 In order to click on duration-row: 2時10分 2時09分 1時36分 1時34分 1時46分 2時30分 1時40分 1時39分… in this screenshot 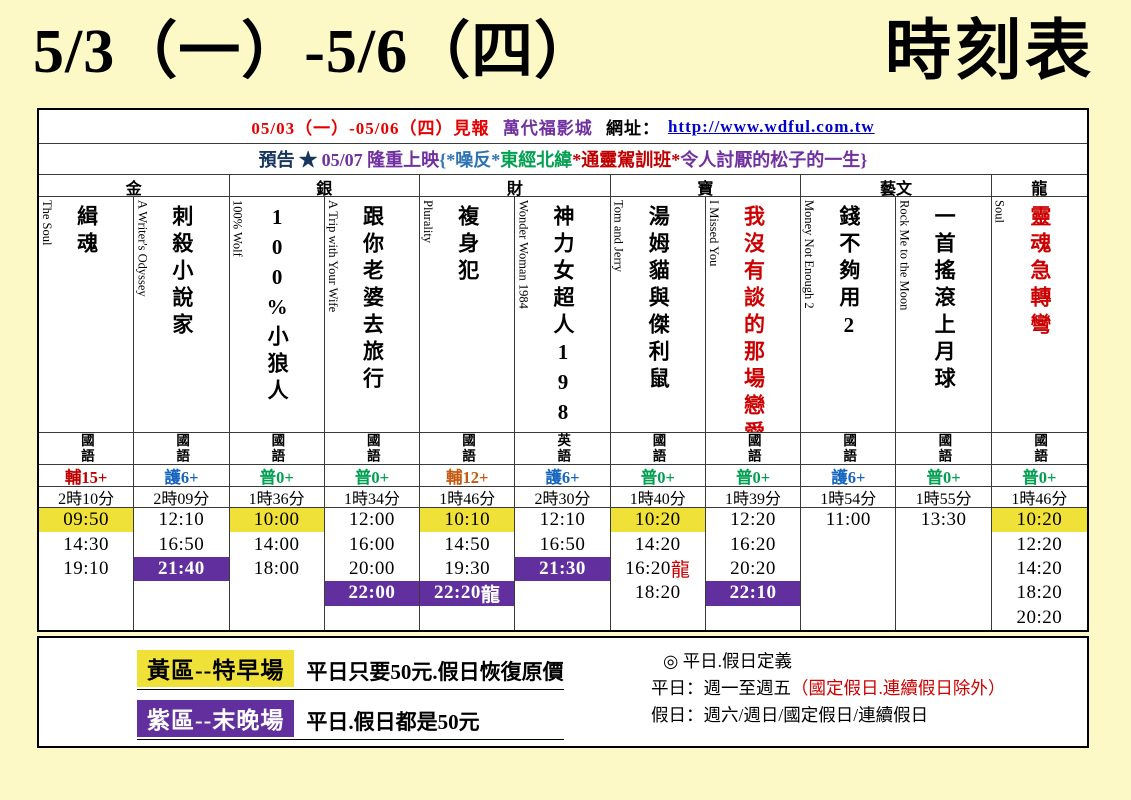, I will do `click(563, 497)`.